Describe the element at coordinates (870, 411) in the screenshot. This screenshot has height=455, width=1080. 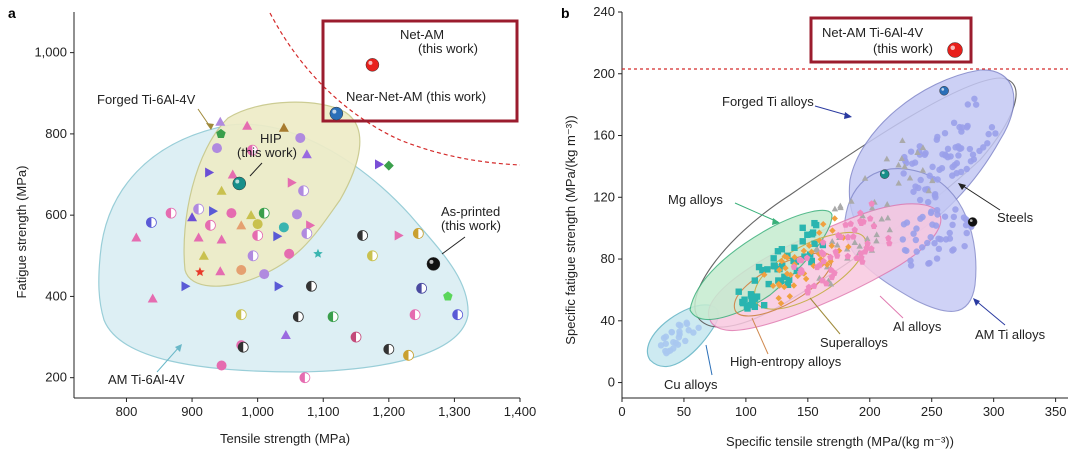
I see `x-tick-label-b: 200` at that location.